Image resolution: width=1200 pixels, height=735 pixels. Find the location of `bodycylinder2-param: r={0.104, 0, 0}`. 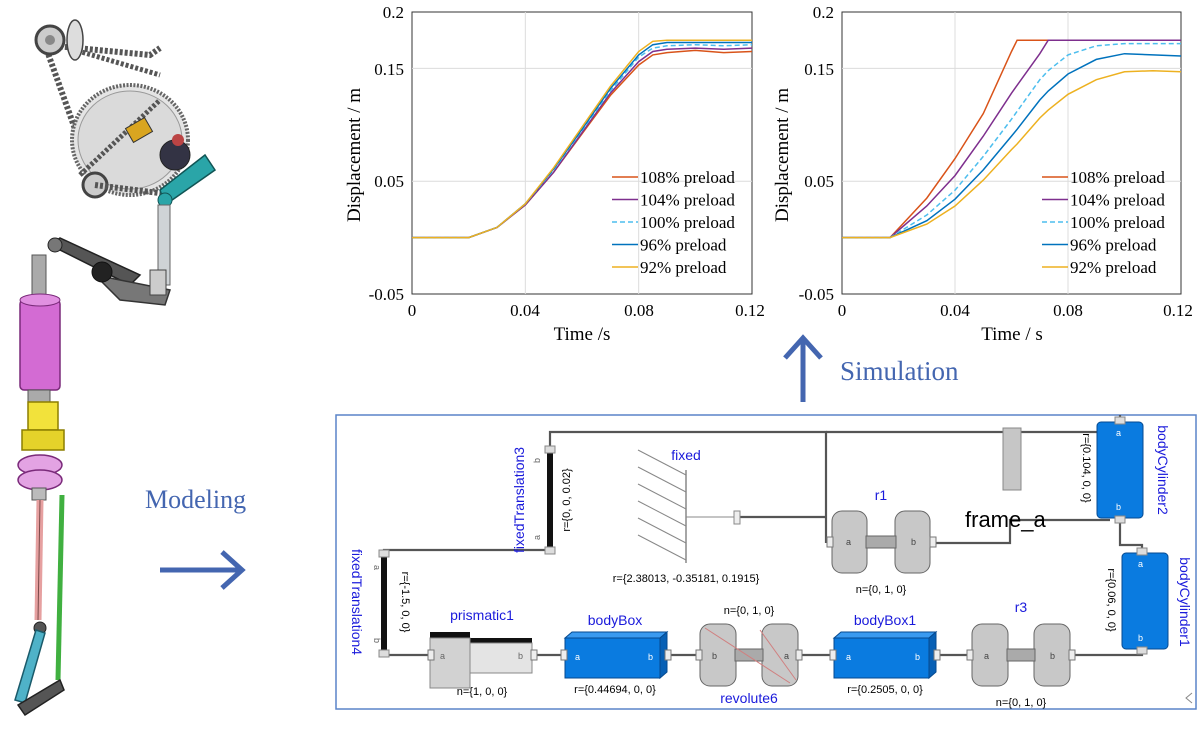

bodycylinder2-param: r={0.104, 0, 0} is located at coordinates (1086, 468).